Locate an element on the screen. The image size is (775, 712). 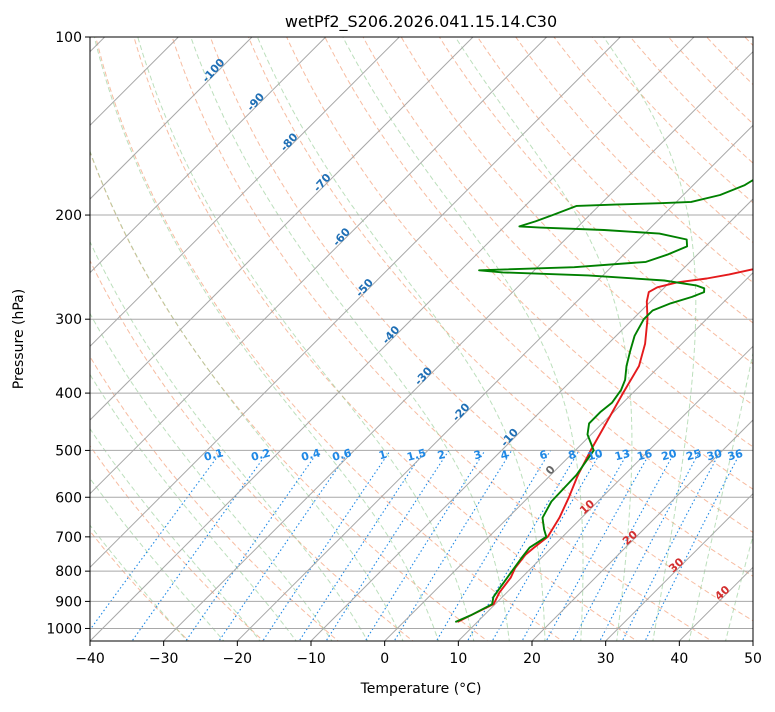
y-tick-label: 900 is located at coordinates (68, 602).